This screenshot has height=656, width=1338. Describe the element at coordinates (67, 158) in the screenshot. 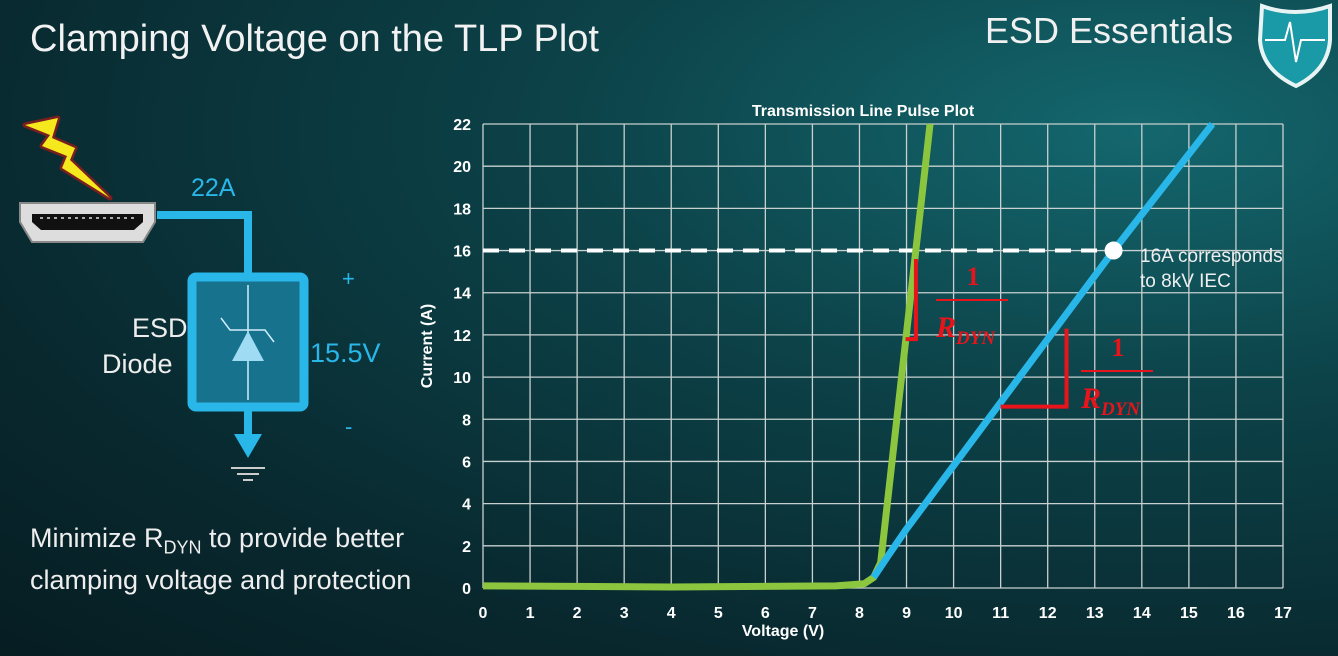

I see `lightning-bolt-icon` at that location.